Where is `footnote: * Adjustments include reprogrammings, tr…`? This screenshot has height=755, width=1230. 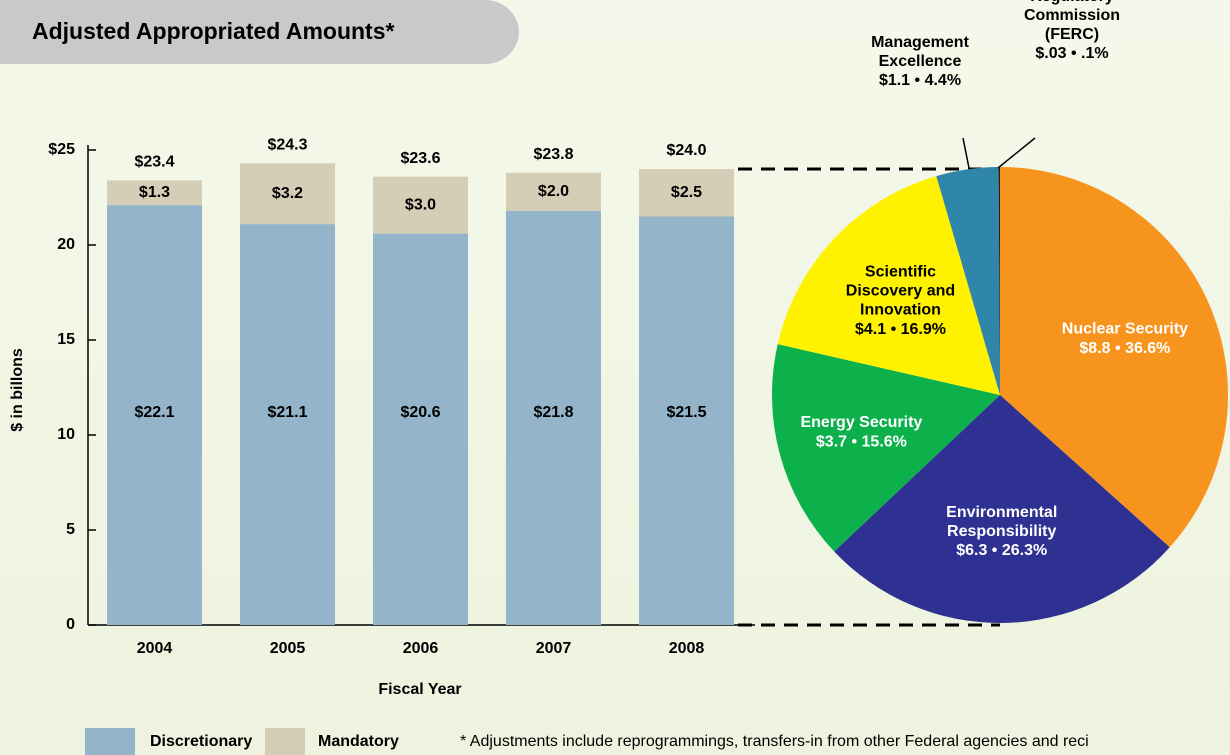
footnote: * Adjustments include reprogrammings, tr… is located at coordinates (774, 741).